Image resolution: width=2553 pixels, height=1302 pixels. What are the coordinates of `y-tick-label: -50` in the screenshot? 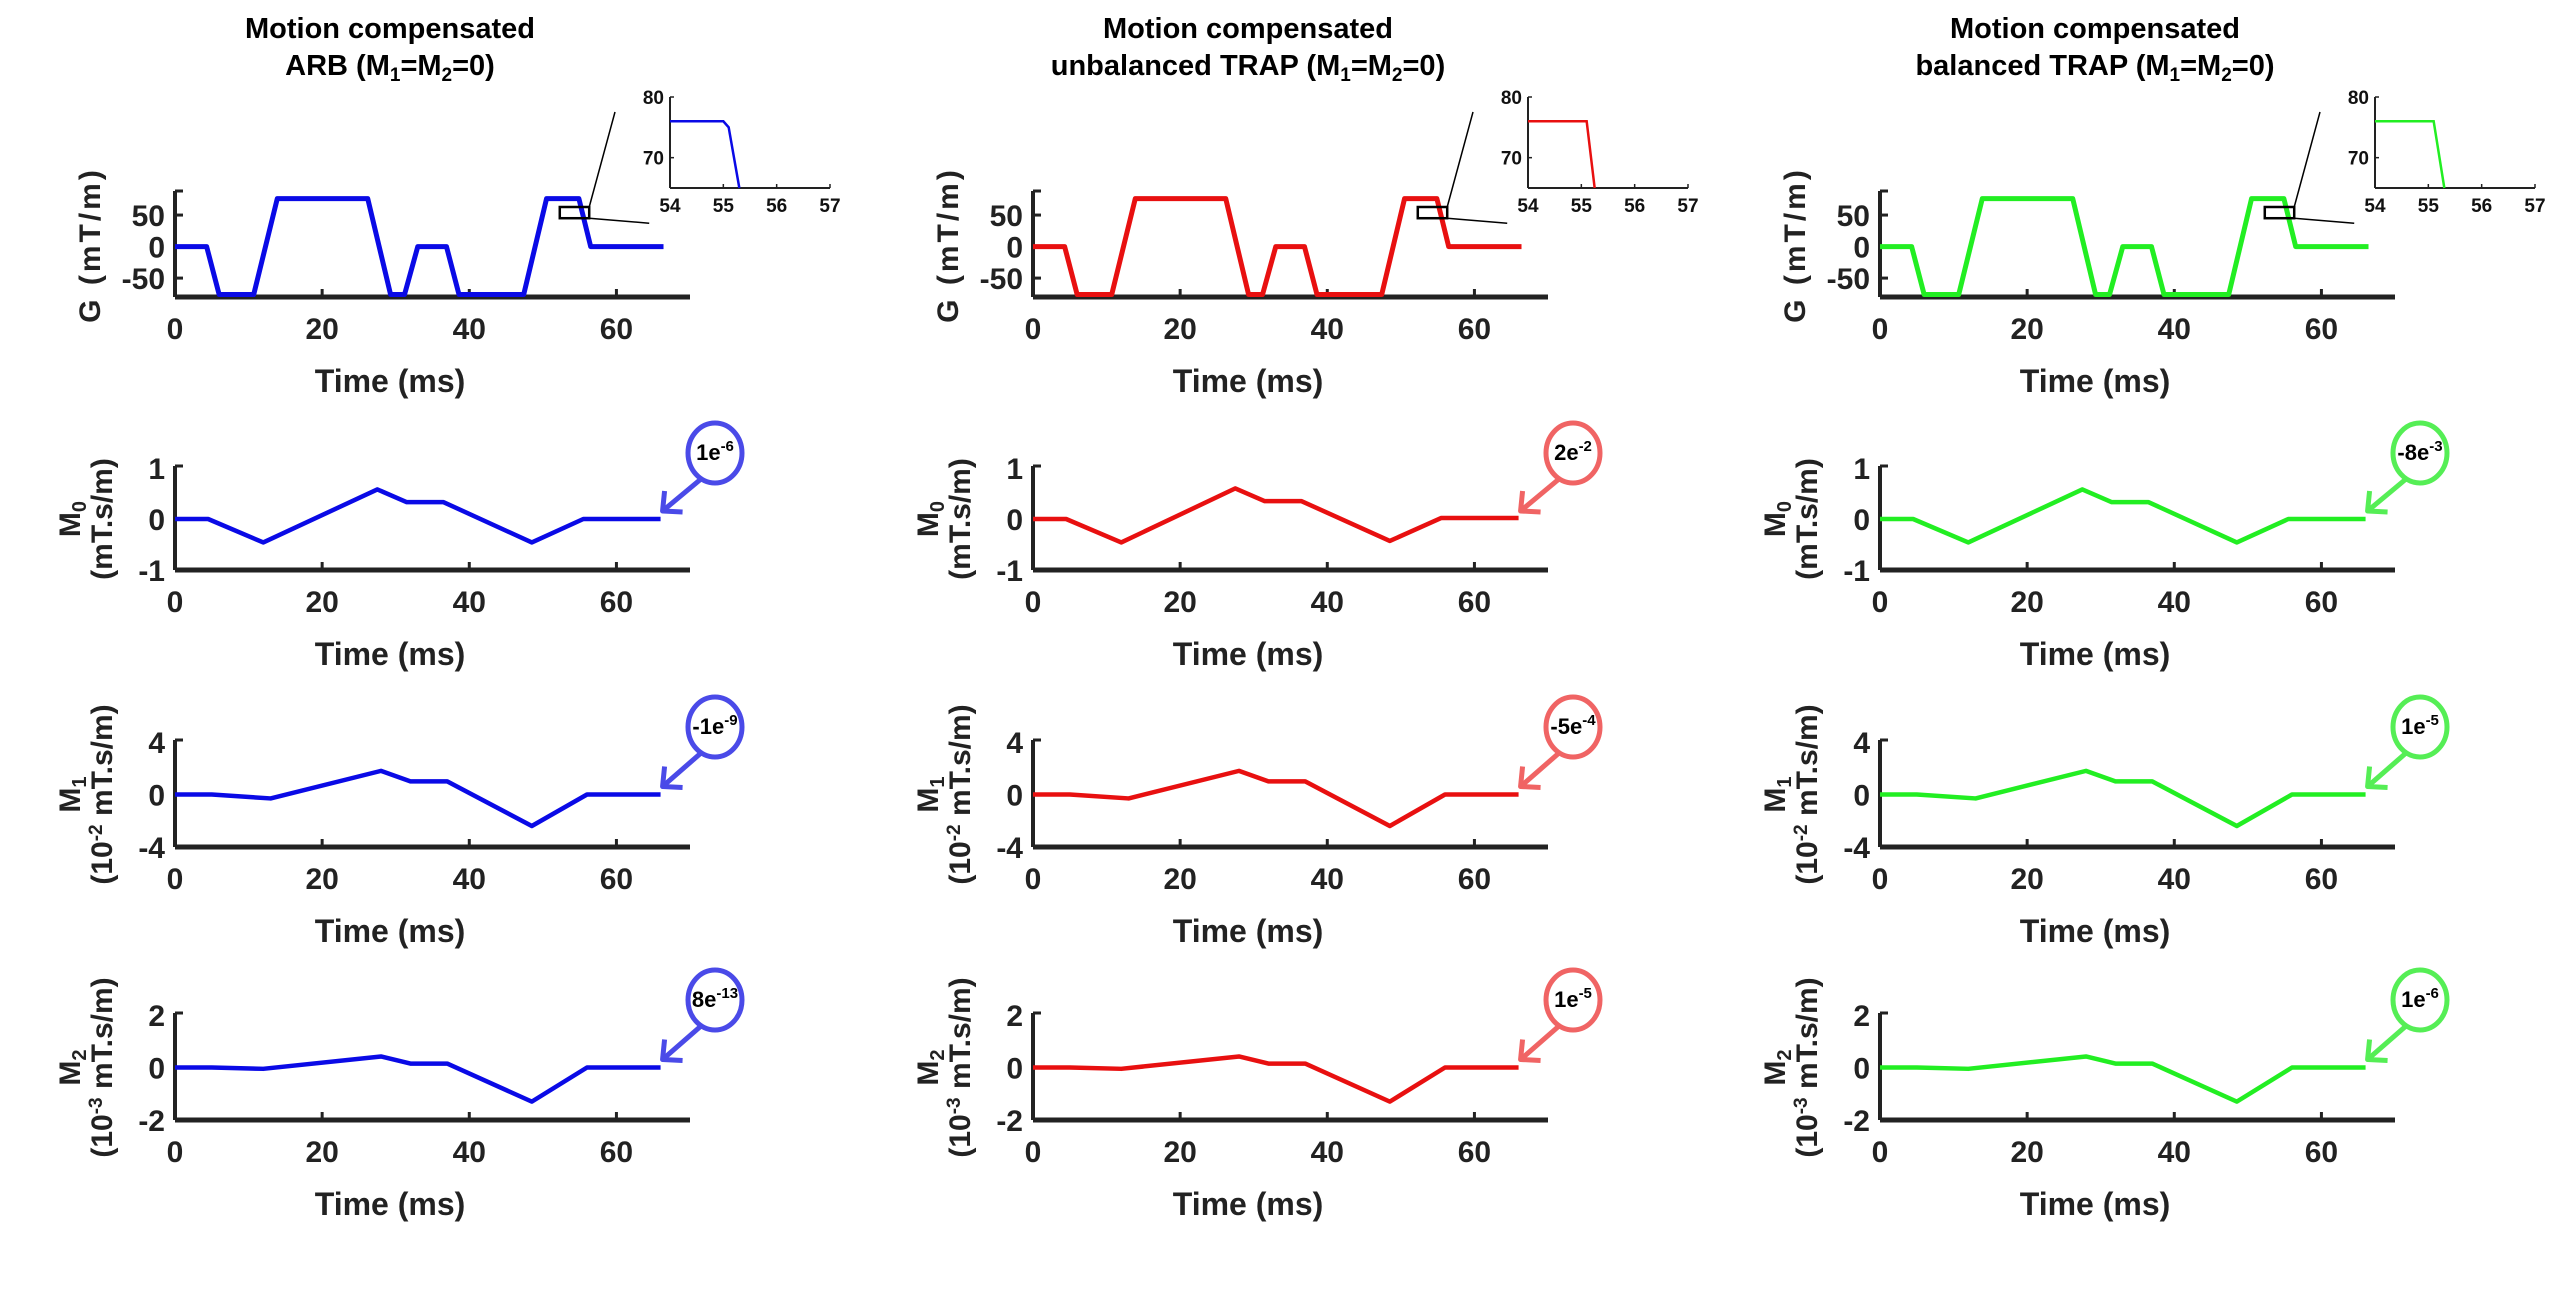 It's located at (143, 279).